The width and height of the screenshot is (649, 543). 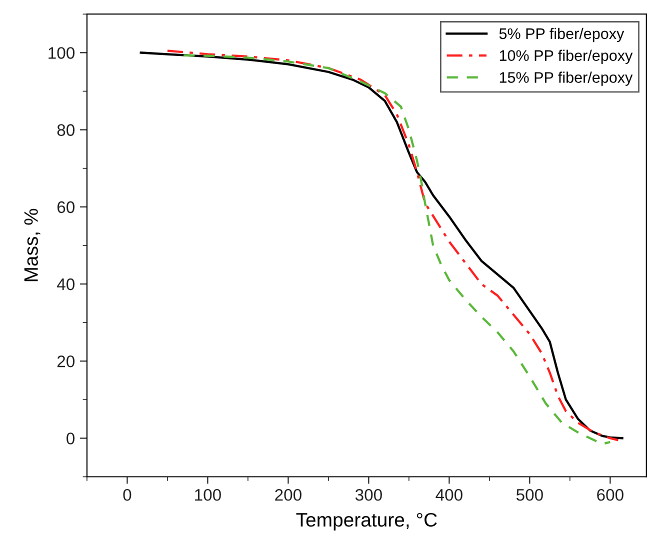 I want to click on x-tick-label: 600, so click(x=610, y=495).